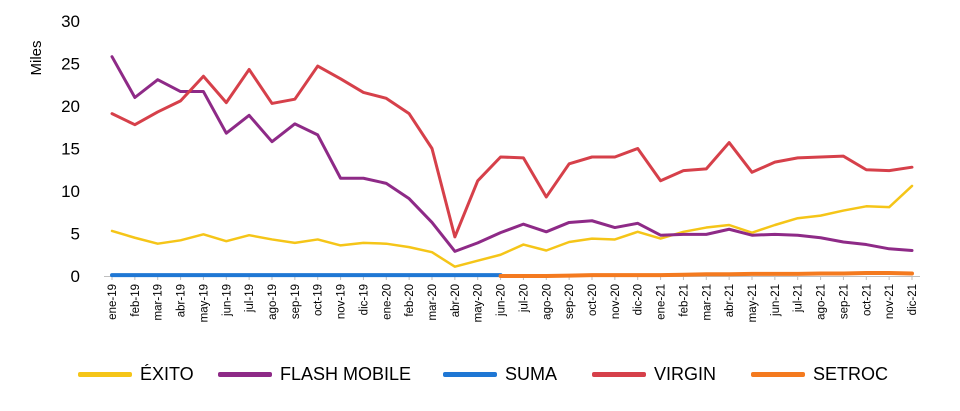 The image size is (960, 411). Describe the element at coordinates (204, 303) in the screenshot. I see `x-tick-label: may-19` at that location.